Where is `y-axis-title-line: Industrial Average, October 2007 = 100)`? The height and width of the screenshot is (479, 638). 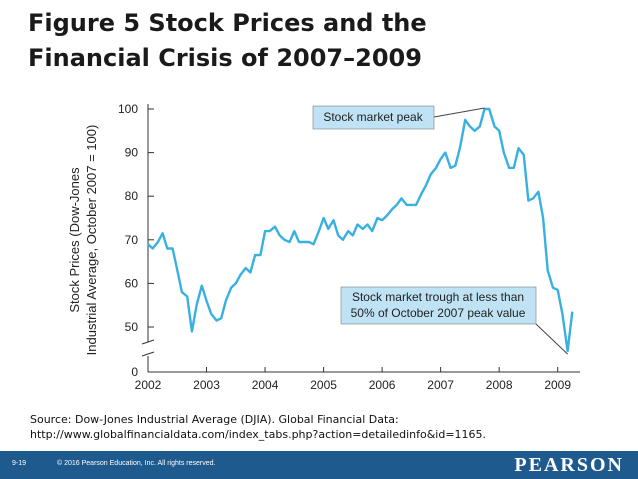 y-axis-title-line: Industrial Average, October 2007 = 100) is located at coordinates (91, 240).